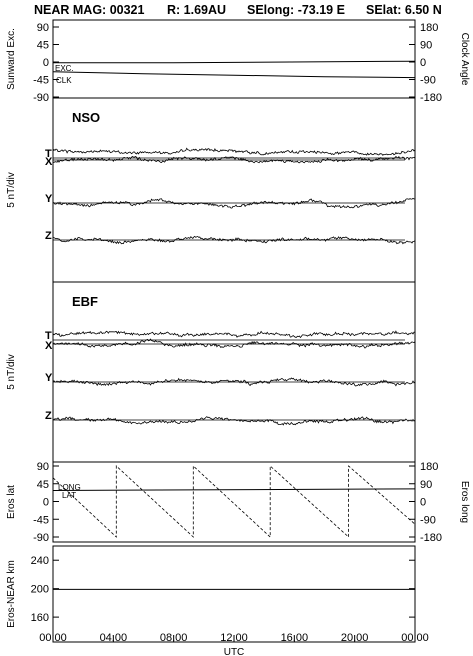 This screenshot has height=656, width=473. Describe the element at coordinates (234, 203) in the screenshot. I see `nso-trace-y` at that location.